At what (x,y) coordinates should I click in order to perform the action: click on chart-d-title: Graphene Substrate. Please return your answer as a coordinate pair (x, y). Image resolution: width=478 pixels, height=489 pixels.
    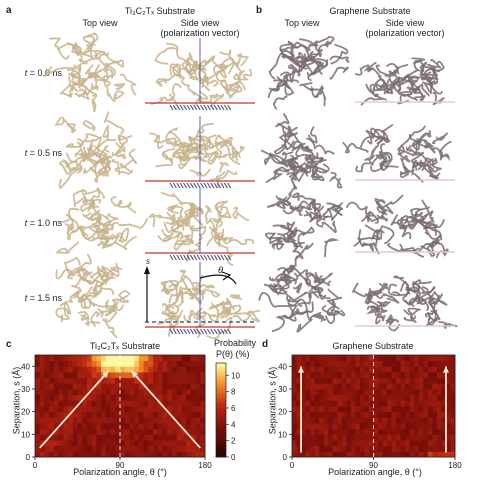
    Looking at the image, I should click on (373, 346).